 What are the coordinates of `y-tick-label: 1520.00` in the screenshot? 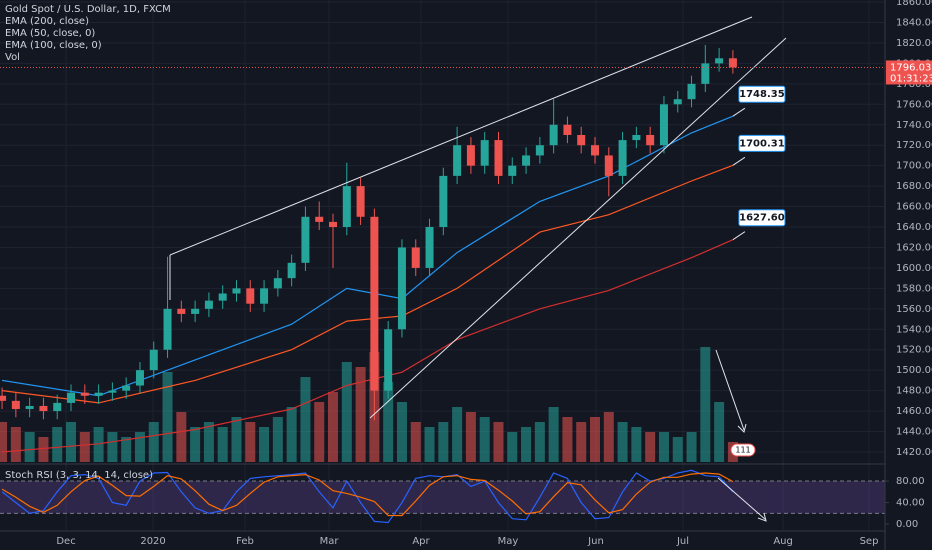 It's located at (914, 350).